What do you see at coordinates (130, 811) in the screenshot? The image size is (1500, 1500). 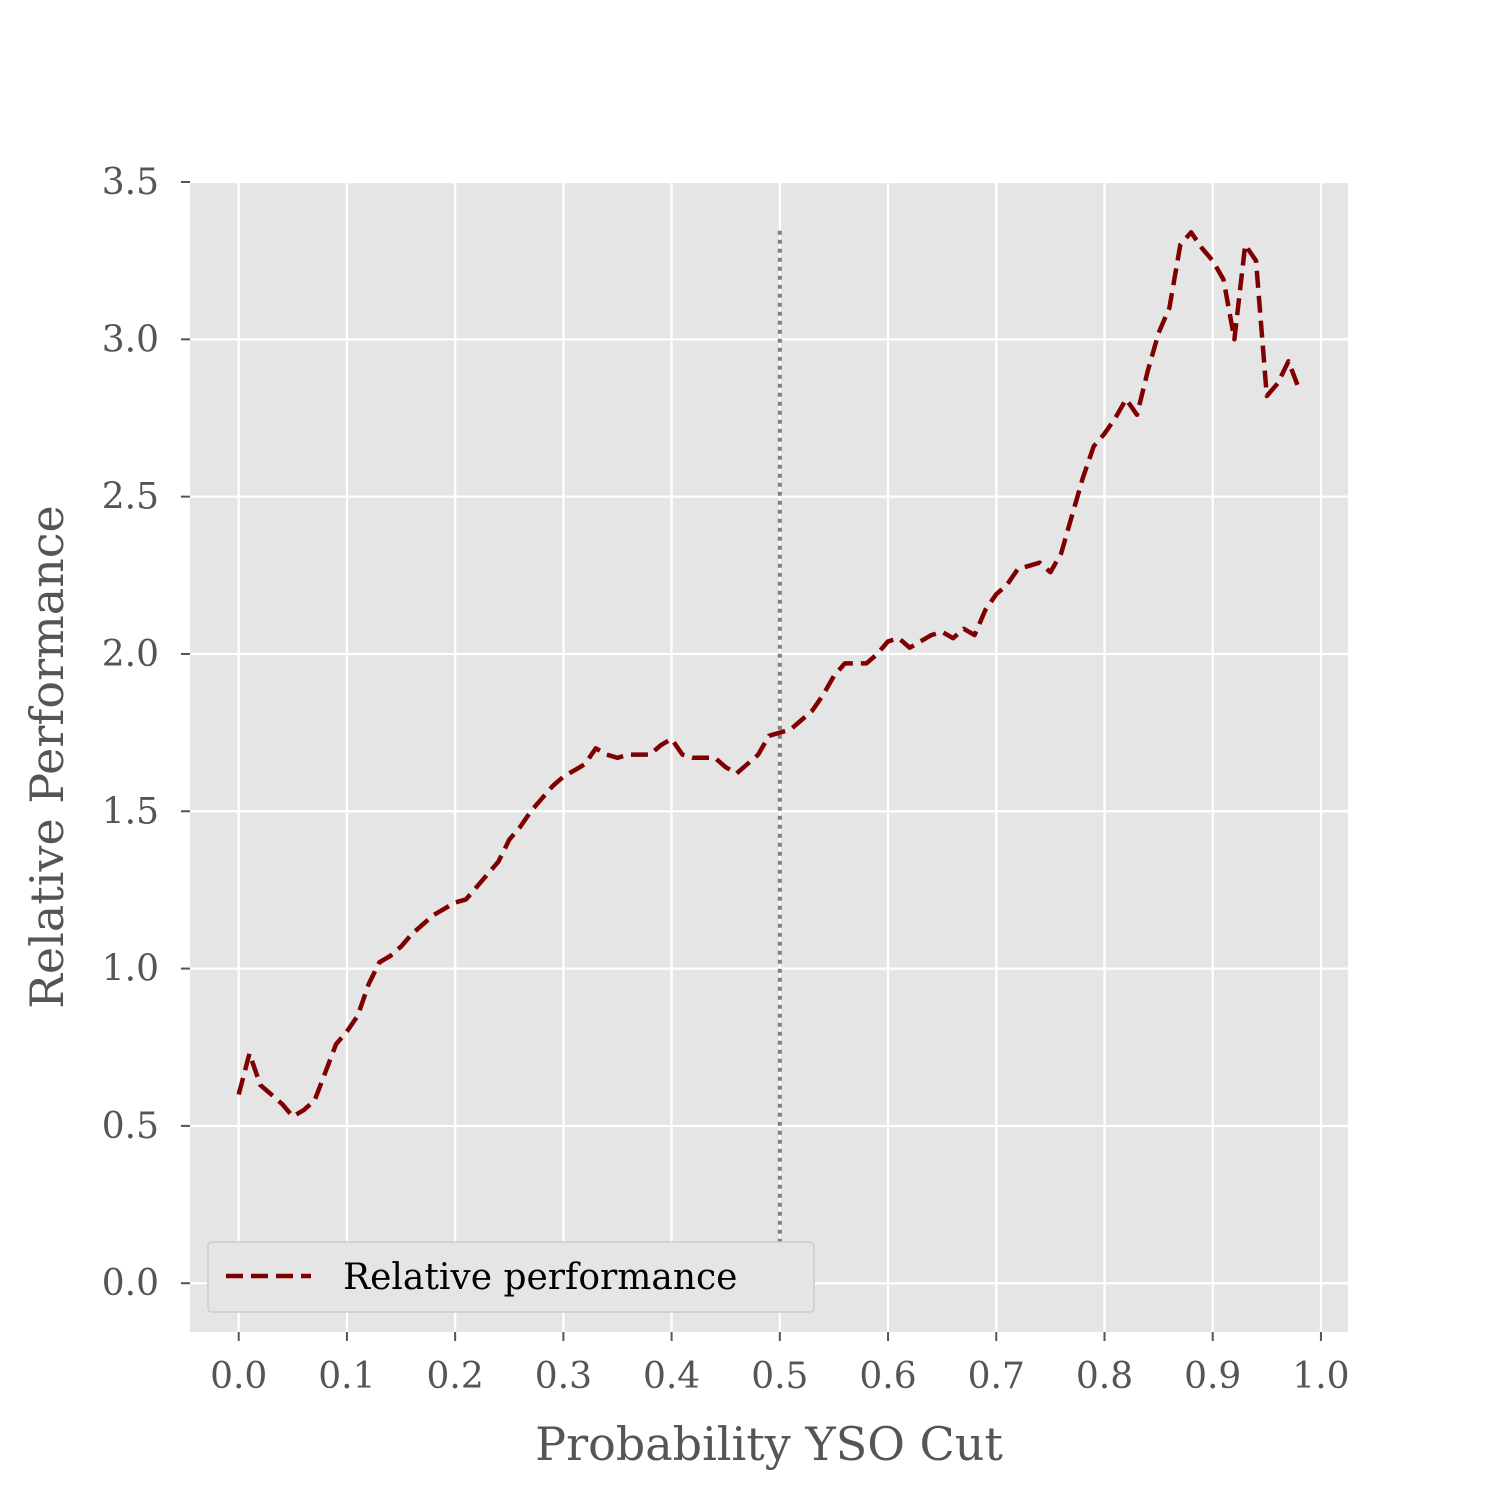 I see `y-tick-label: 1.5` at bounding box center [130, 811].